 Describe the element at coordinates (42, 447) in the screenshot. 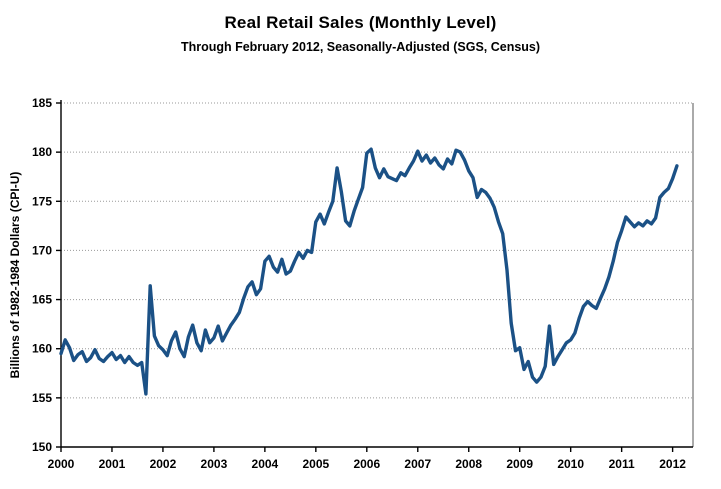

I see `y-tick-label: 150` at that location.